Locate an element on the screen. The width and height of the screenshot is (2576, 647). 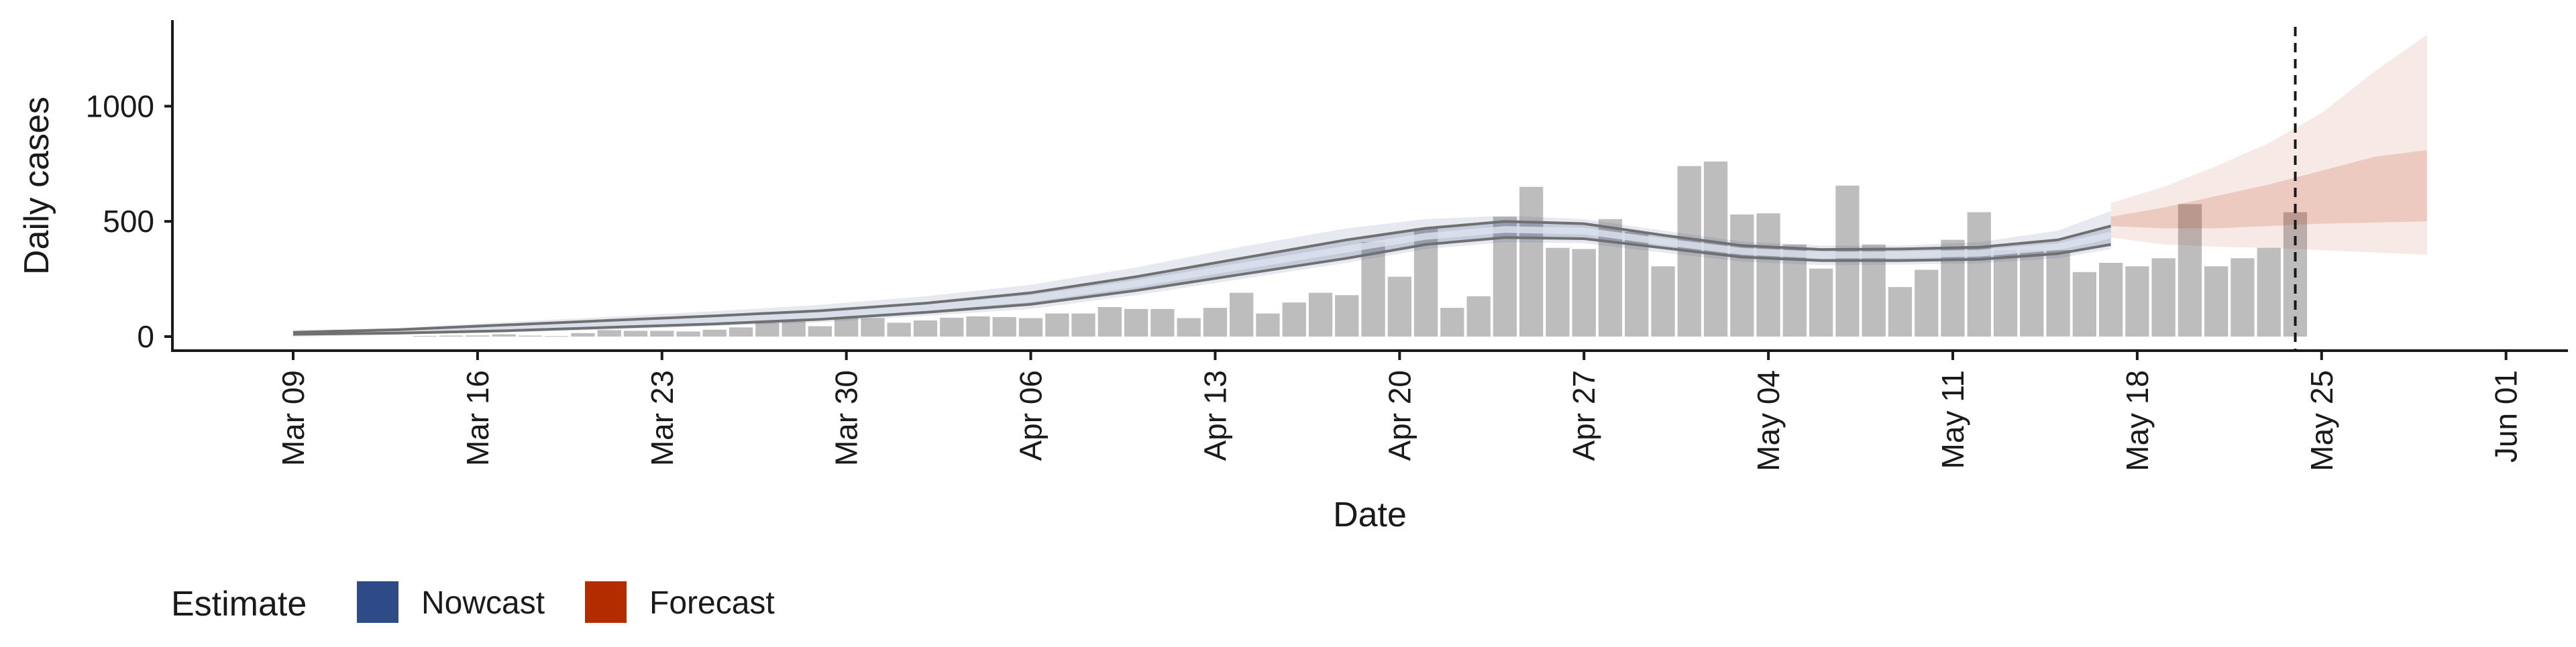
x-tick-label: Jun 01 is located at coordinates (2506, 417).